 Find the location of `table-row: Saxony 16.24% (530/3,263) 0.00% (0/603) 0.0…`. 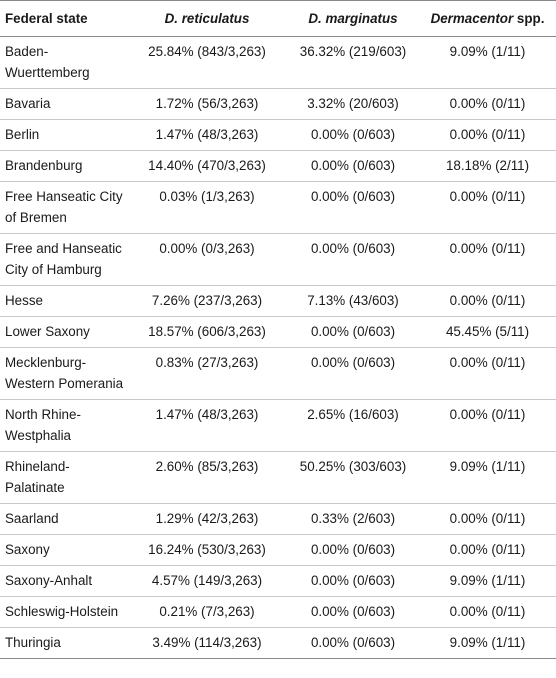

table-row: Saxony 16.24% (530/3,263) 0.00% (0/603) 0.0… is located at coordinates (278, 550).